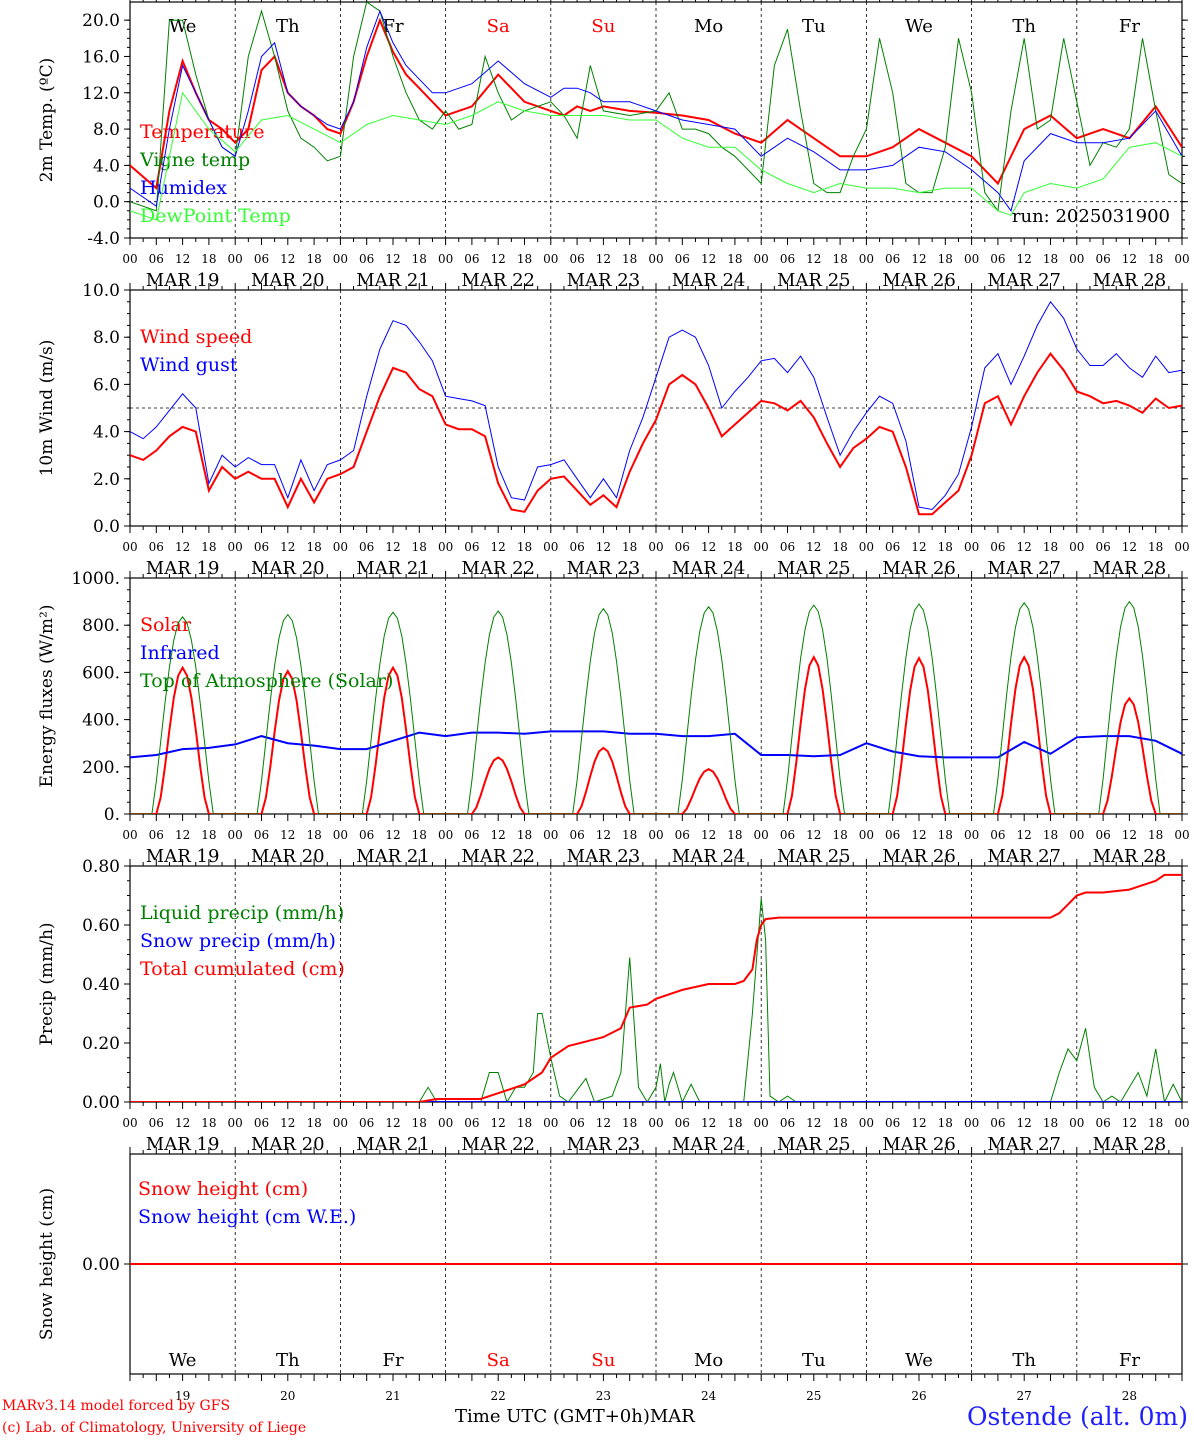 The width and height of the screenshot is (1194, 1440). What do you see at coordinates (1129, 26) in the screenshot?
I see `weekday-label: Fr` at bounding box center [1129, 26].